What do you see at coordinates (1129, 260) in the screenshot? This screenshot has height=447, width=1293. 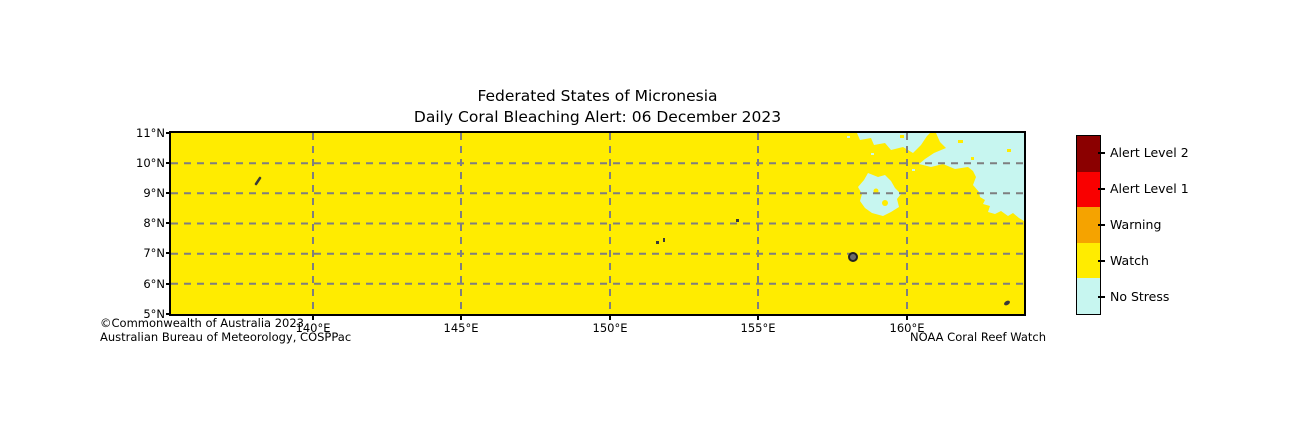 I see `legend-label-watch: Watch` at bounding box center [1129, 260].